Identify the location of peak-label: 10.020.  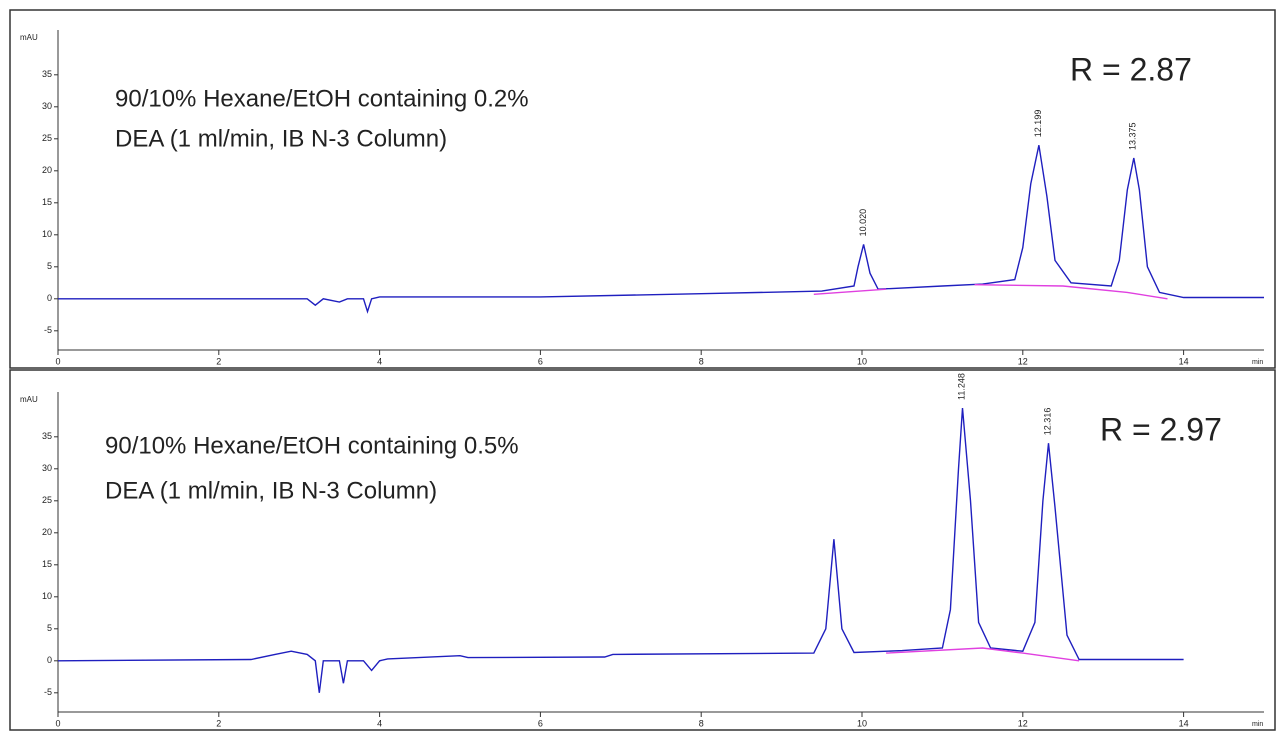
(863, 223).